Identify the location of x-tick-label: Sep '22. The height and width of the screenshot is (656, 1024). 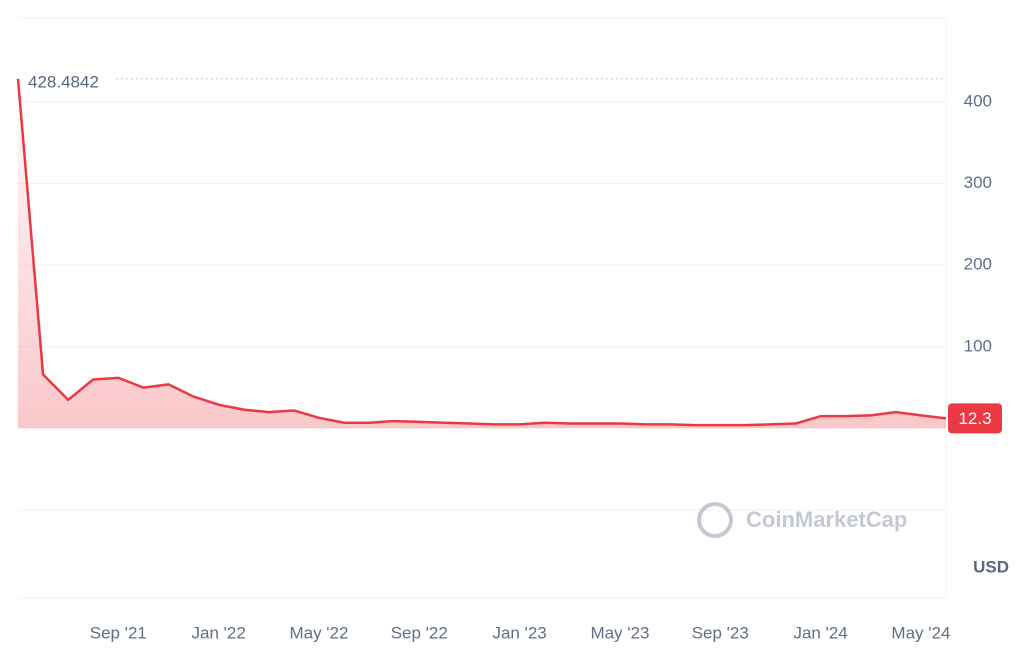
(419, 632).